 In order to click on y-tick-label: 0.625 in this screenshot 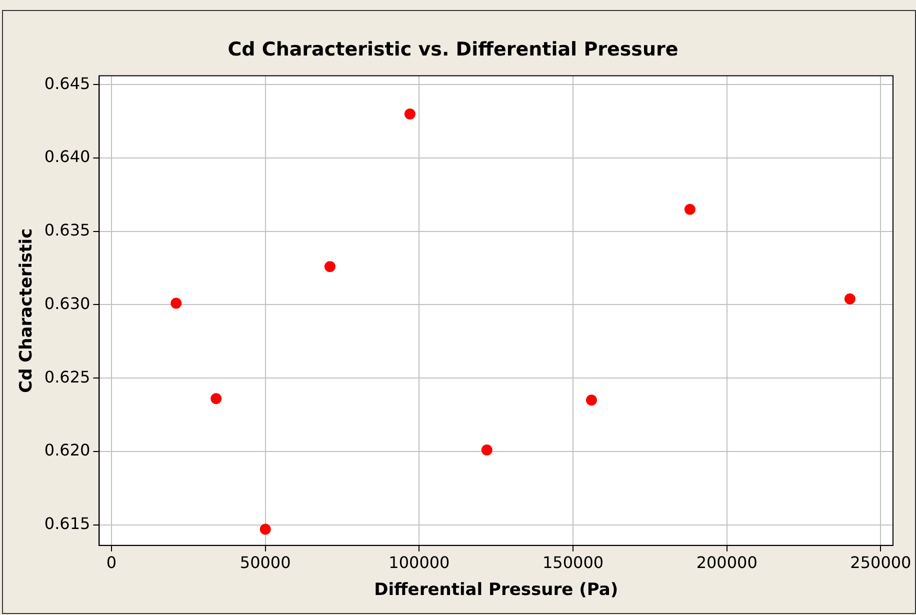, I will do `click(67, 376)`.